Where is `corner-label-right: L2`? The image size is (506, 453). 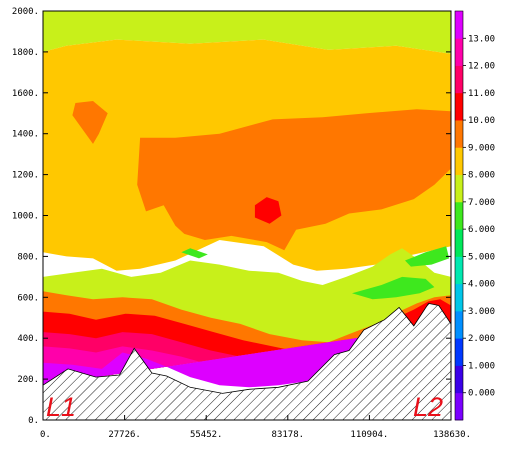
corner-label-right: L2 is located at coordinates (428, 407).